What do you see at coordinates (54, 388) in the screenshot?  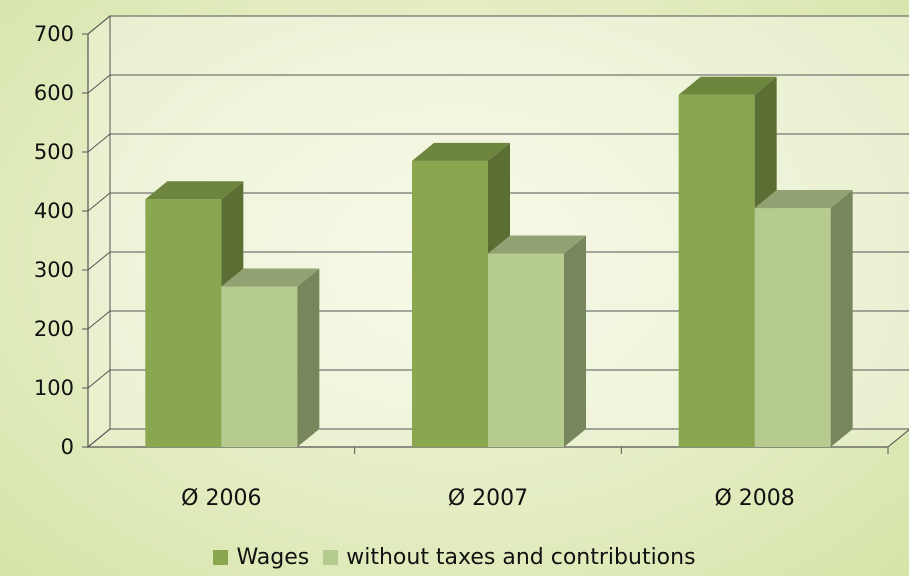 I see `y-tick-label: 100` at bounding box center [54, 388].